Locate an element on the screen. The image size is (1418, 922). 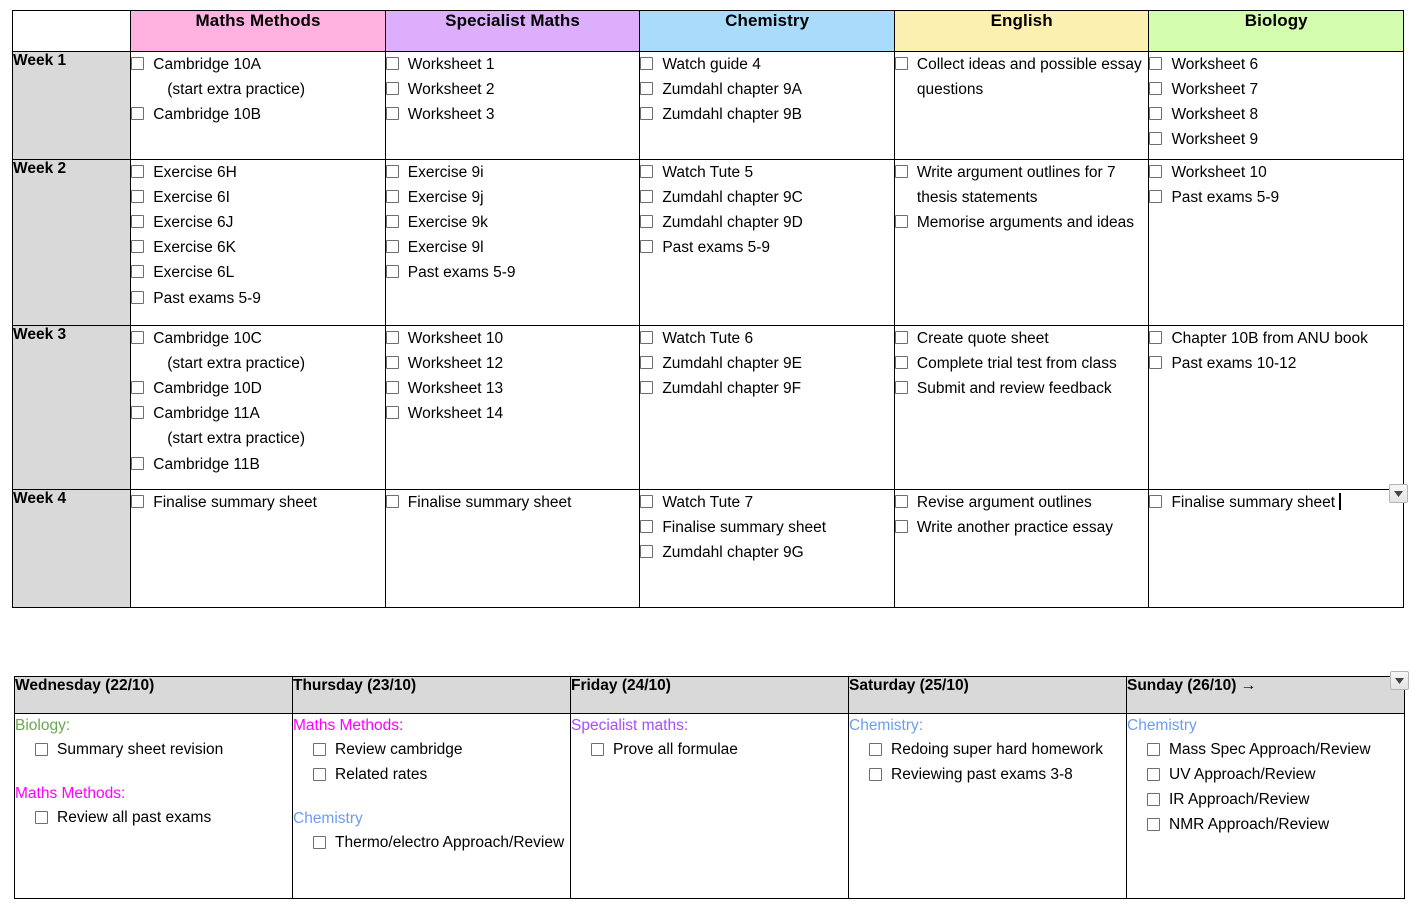
task-item: Zumdahl chapter 9G is located at coordinates (767, 552).